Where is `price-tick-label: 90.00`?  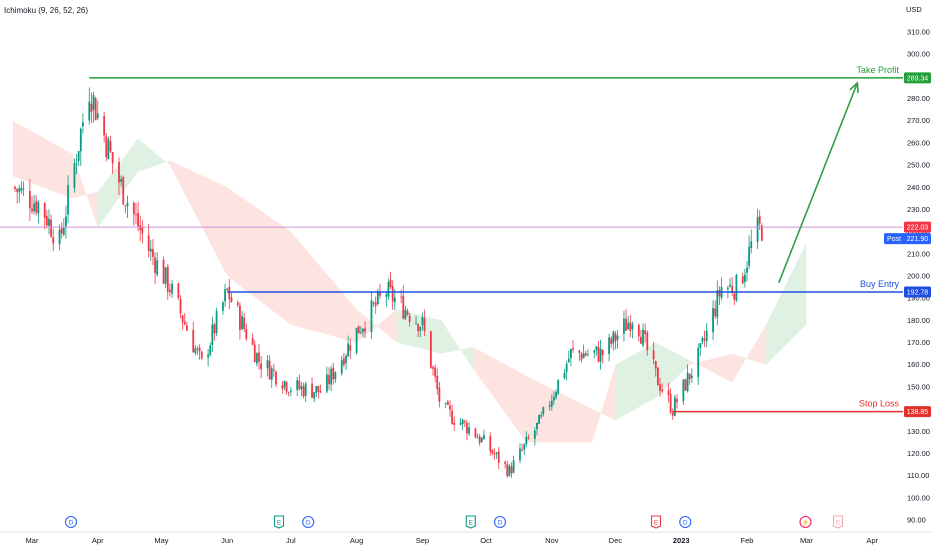 price-tick-label: 90.00 is located at coordinates (916, 520).